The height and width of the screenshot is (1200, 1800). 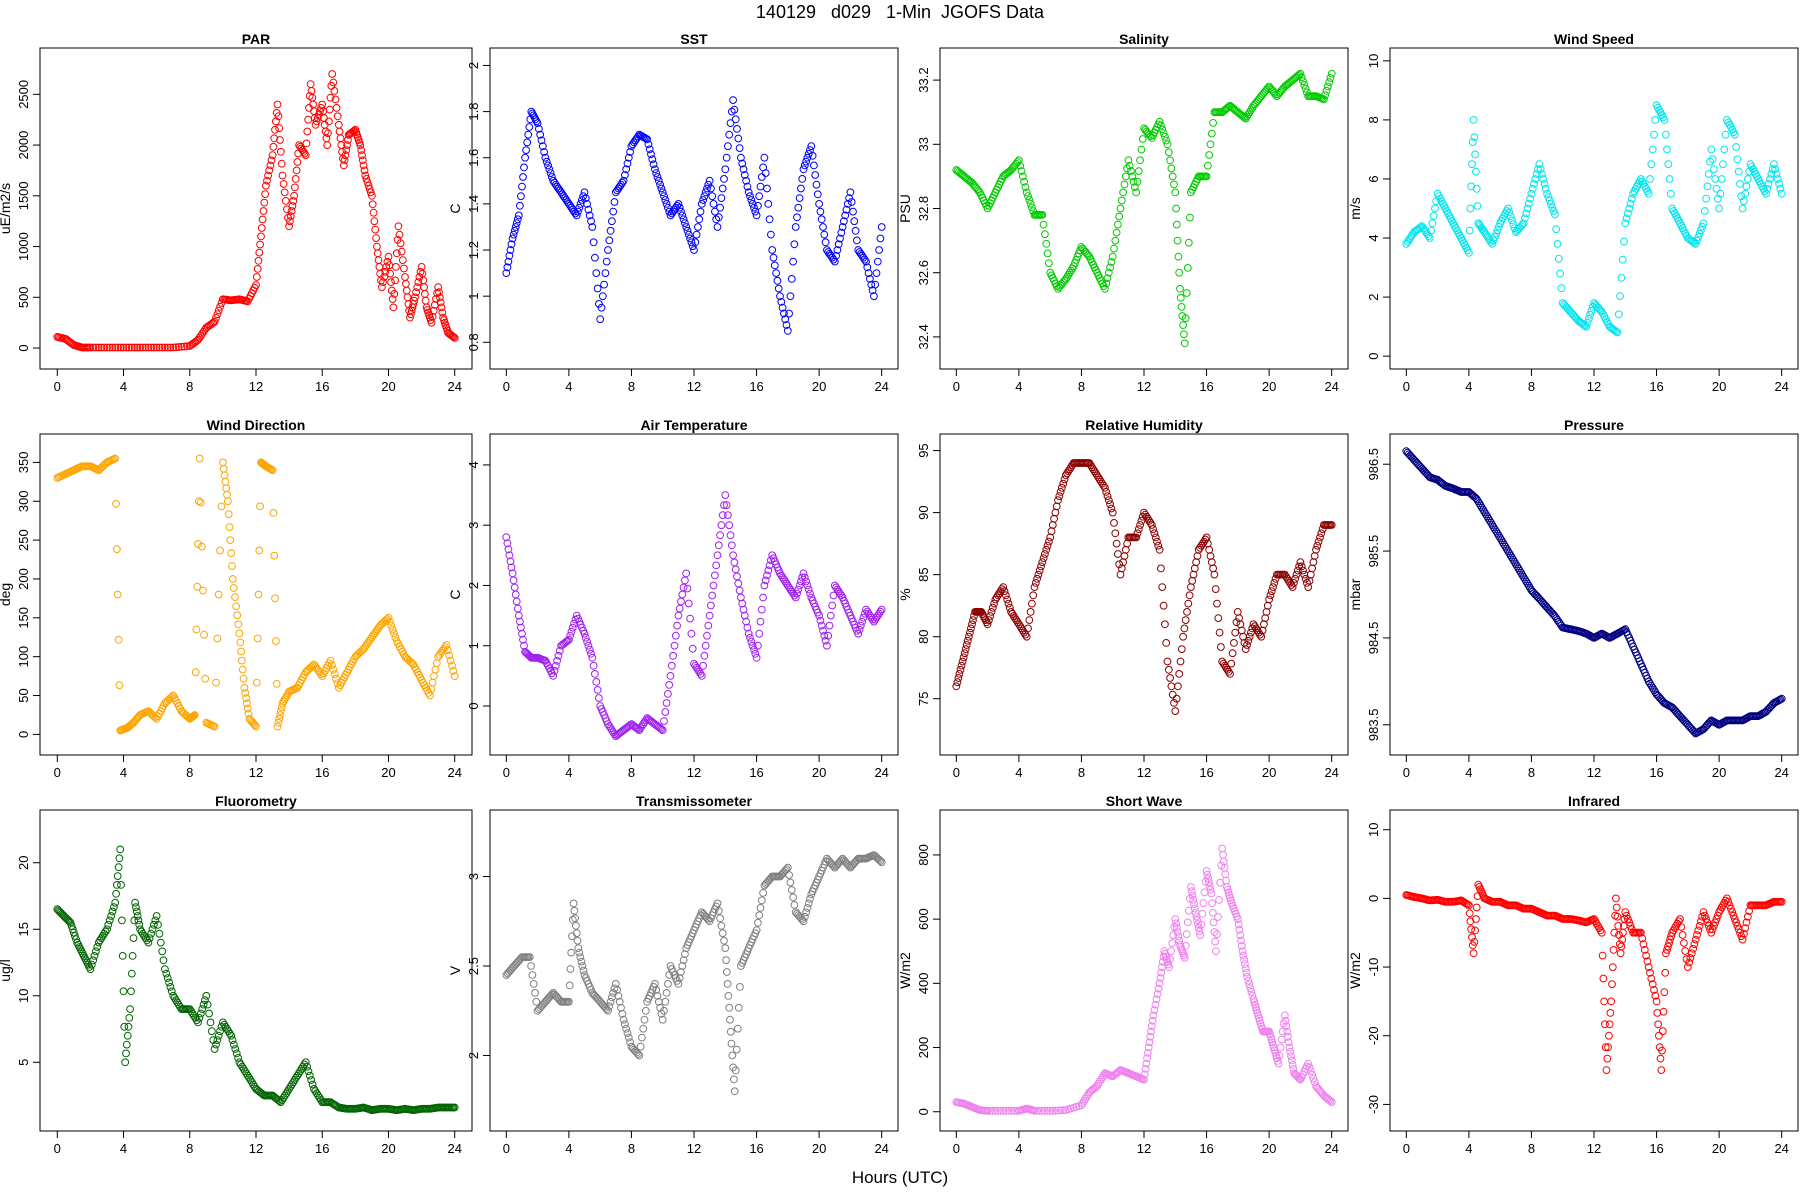 I want to click on pressure-x-tick-label: 24, so click(x=1781, y=772).